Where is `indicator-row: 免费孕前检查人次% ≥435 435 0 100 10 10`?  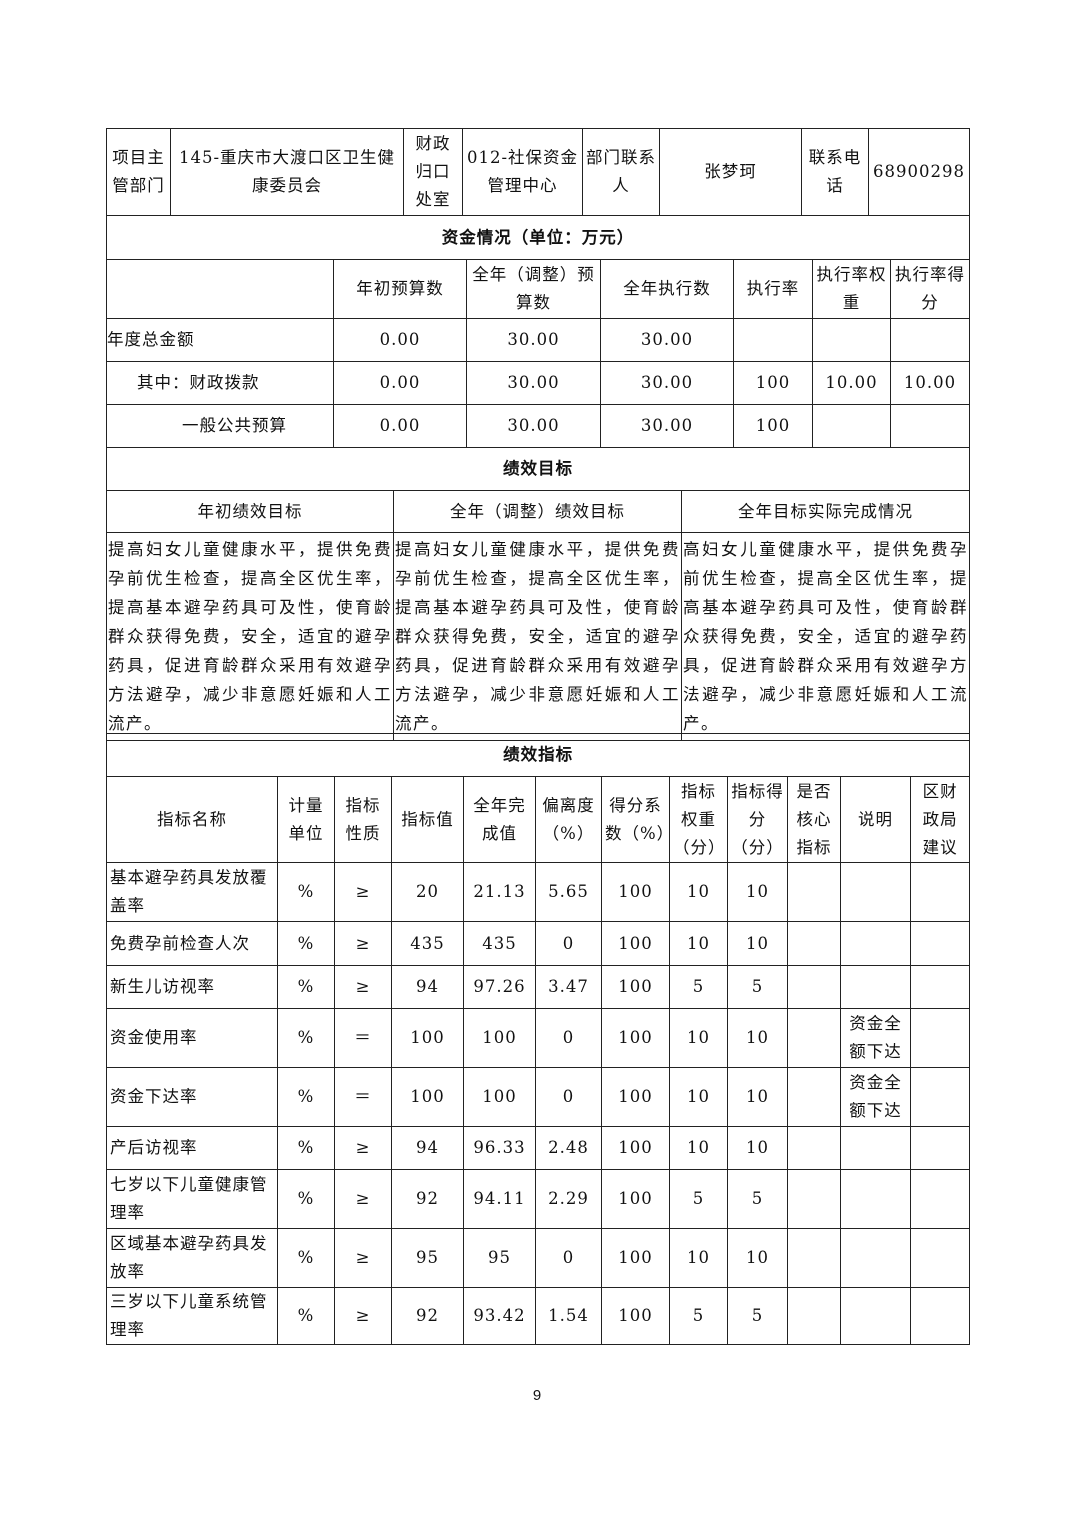 indicator-row: 免费孕前检查人次% ≥435 435 0 100 10 10 is located at coordinates (538, 943).